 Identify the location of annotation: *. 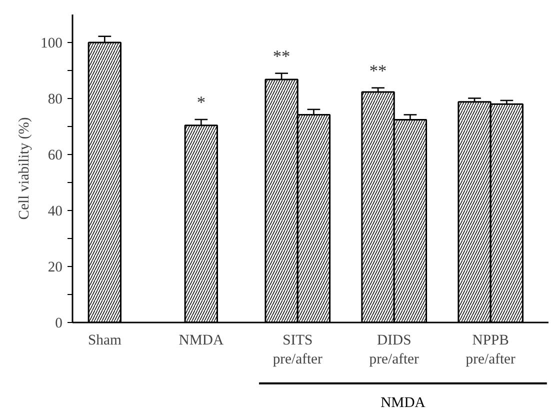
(201, 102).